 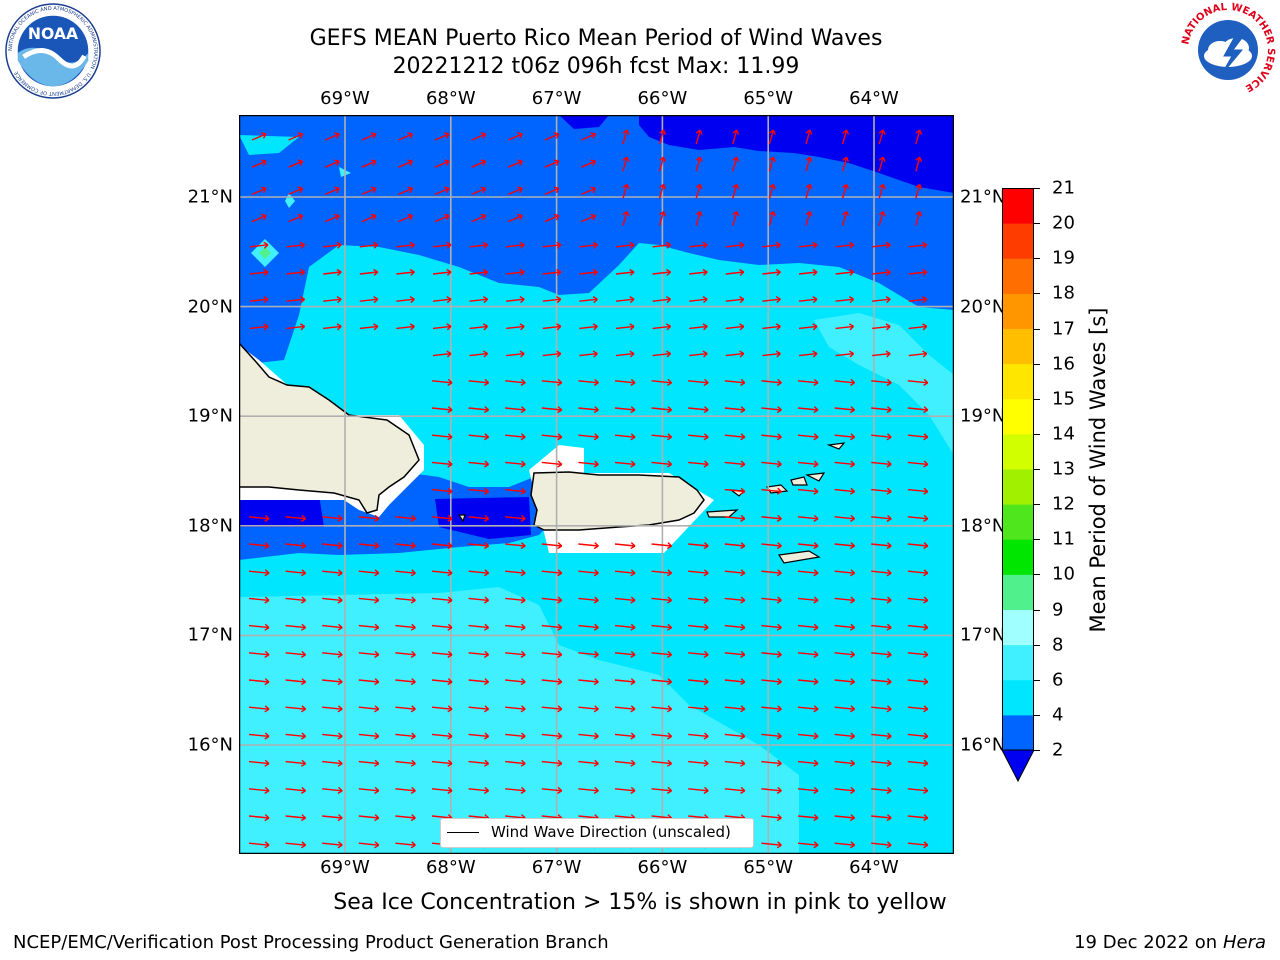 What do you see at coordinates (799, 557) in the screenshot?
I see `st-croix` at bounding box center [799, 557].